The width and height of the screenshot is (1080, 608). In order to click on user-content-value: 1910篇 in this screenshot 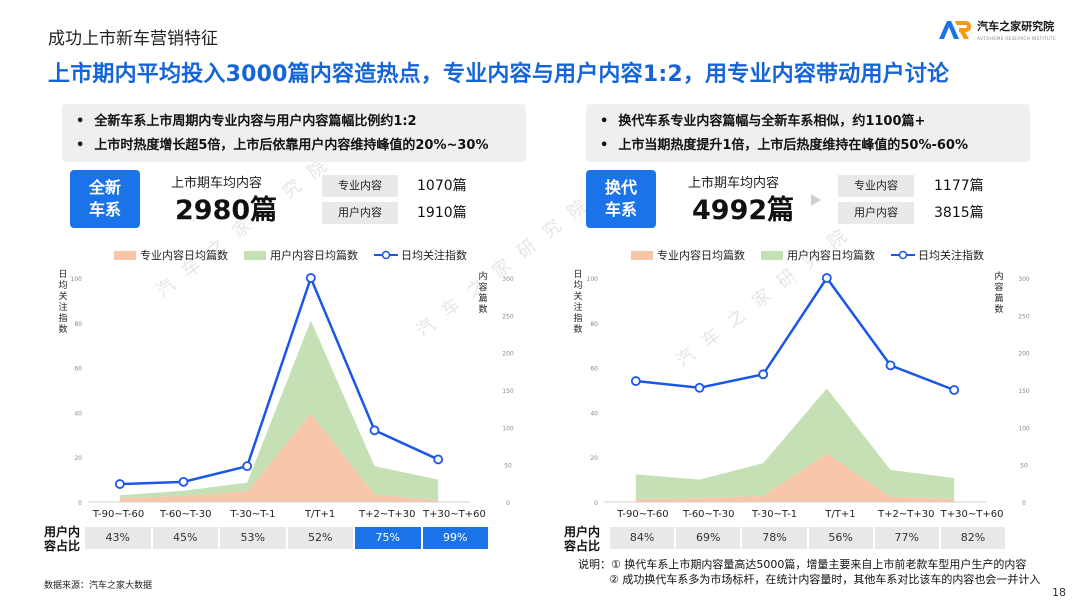, I will do `click(442, 213)`.